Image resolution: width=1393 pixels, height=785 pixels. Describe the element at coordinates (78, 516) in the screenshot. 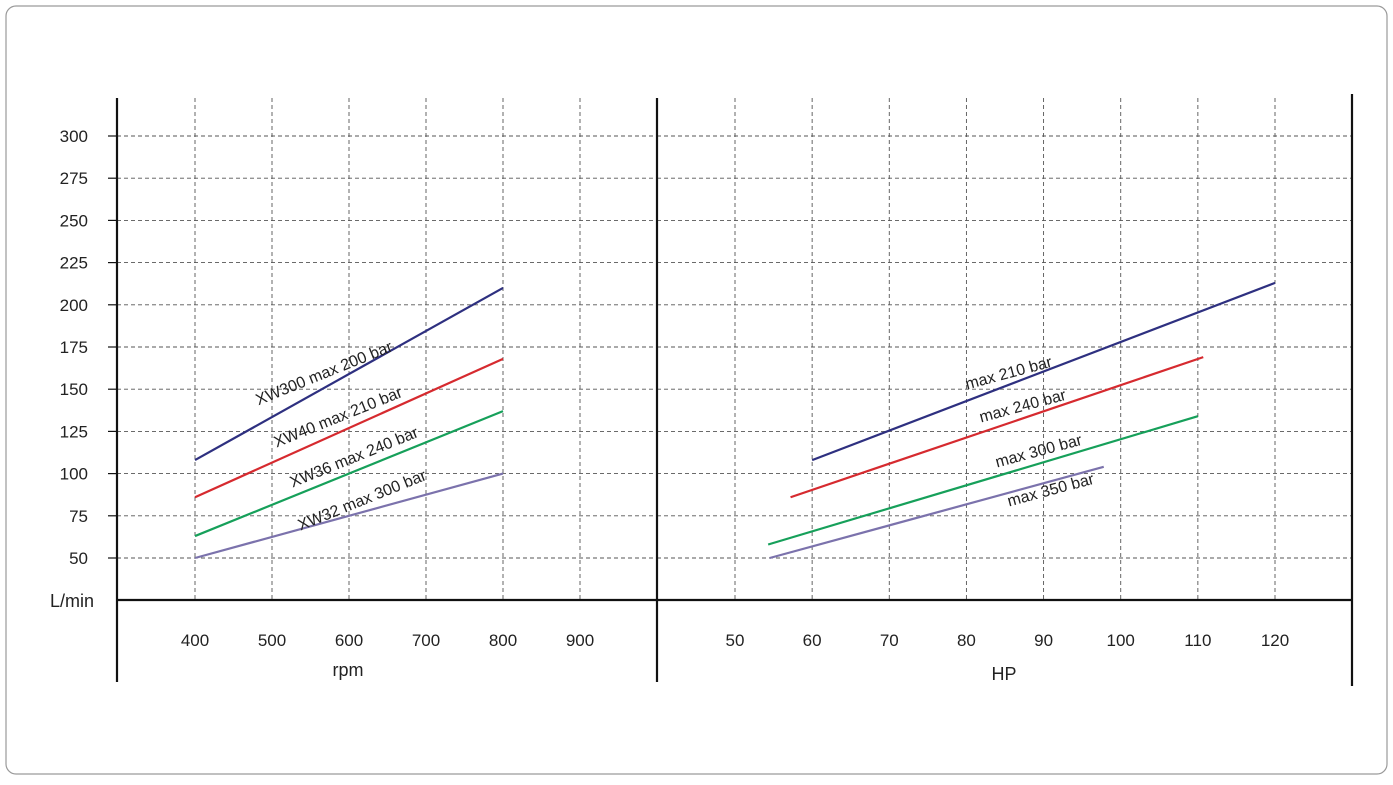

I see `y-tick-label: 75` at that location.